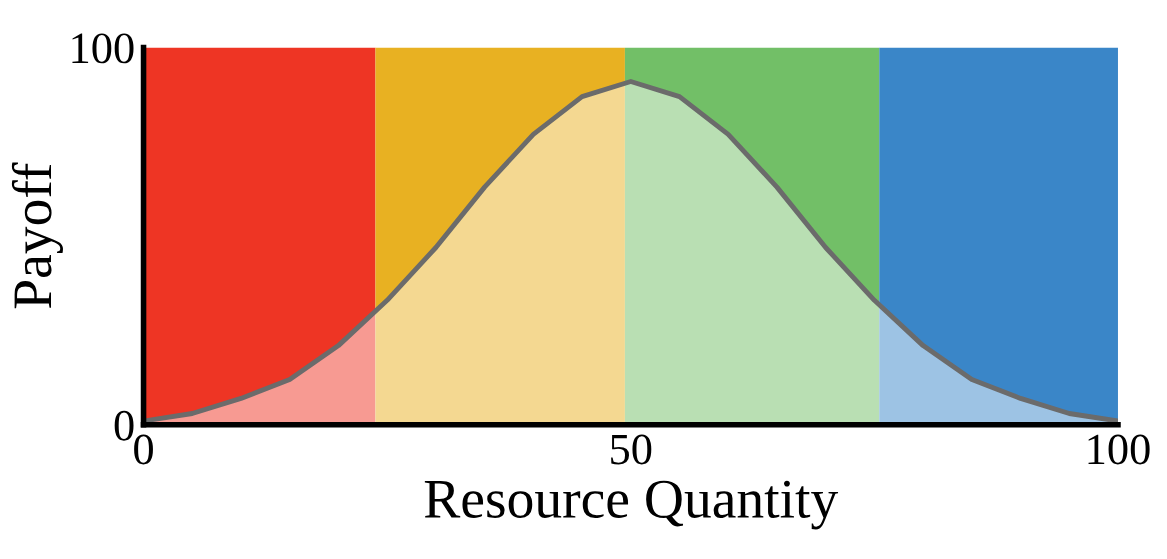  I want to click on x-tick-label: 0, so click(143, 449).